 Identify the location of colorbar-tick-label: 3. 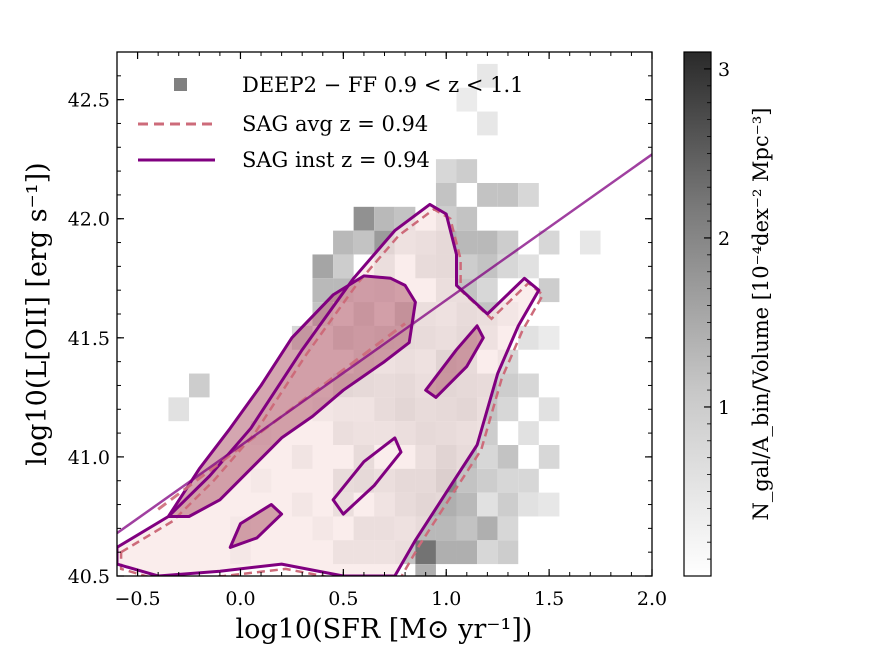
(724, 70).